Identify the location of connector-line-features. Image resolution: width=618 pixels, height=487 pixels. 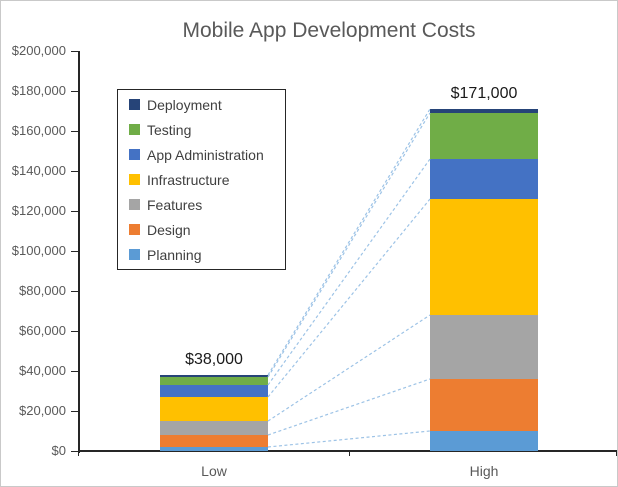
(349, 368).